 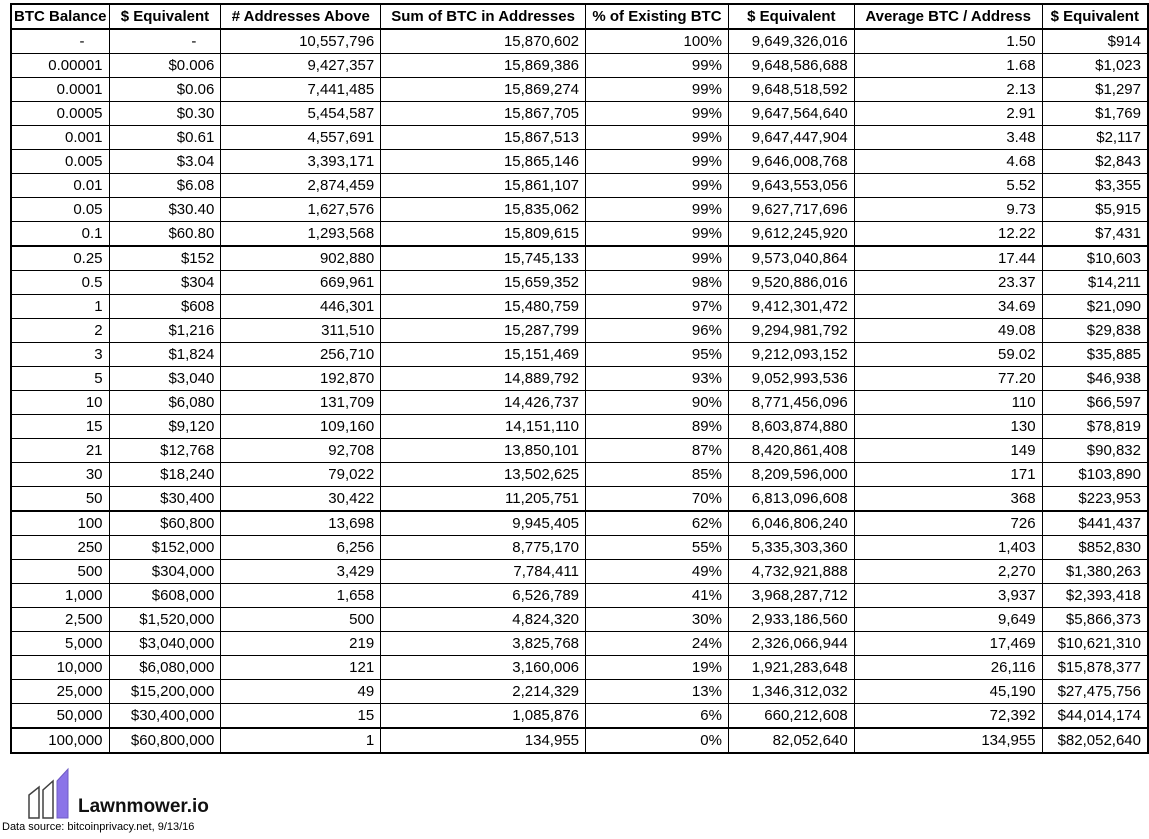 What do you see at coordinates (60, 740) in the screenshot?
I see `table-cell: 100,000` at bounding box center [60, 740].